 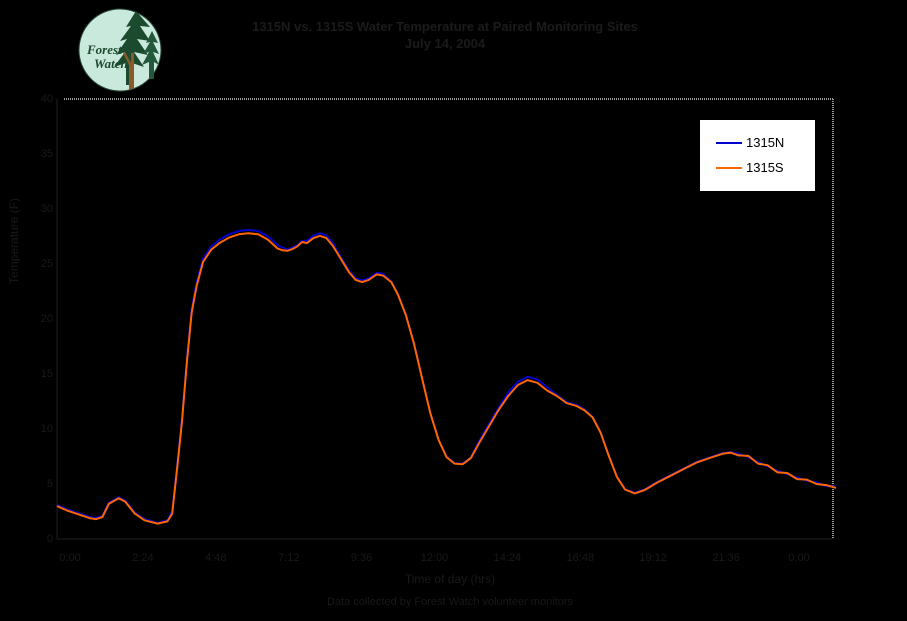 What do you see at coordinates (46, 209) in the screenshot?
I see `y-tick-label: 30` at bounding box center [46, 209].